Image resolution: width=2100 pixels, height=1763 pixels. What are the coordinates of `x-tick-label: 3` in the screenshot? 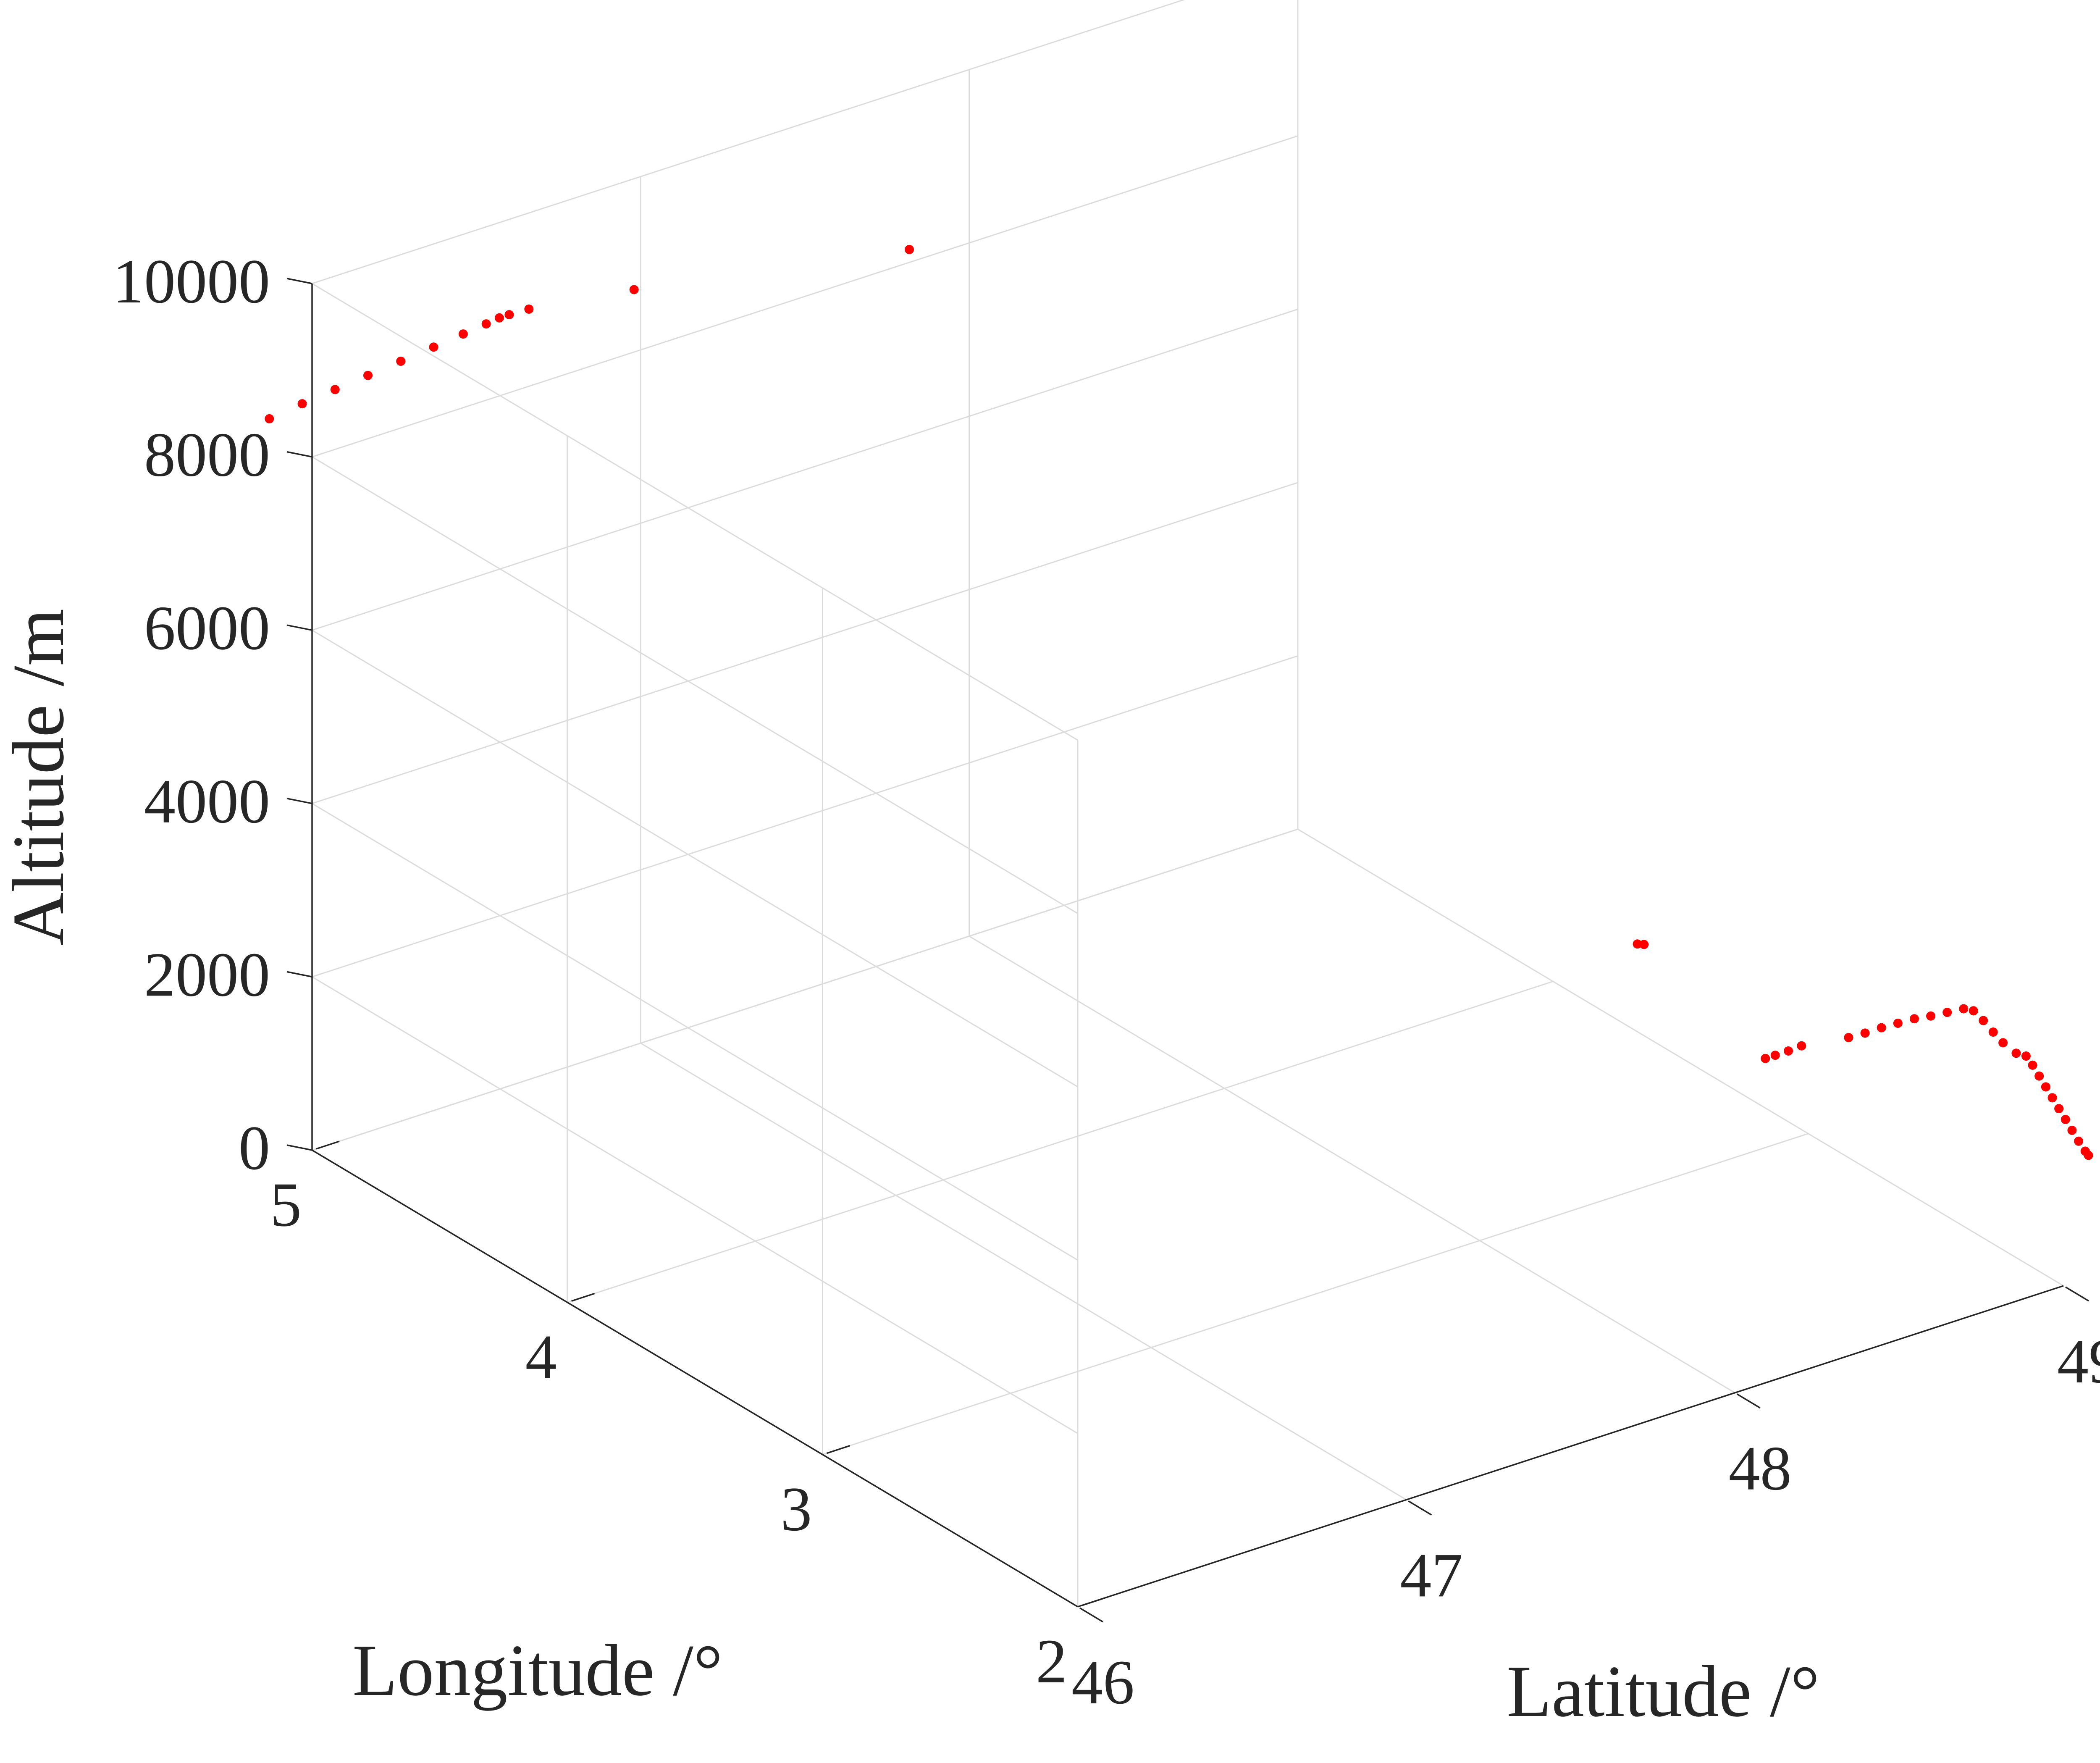 It's located at (796, 1509).